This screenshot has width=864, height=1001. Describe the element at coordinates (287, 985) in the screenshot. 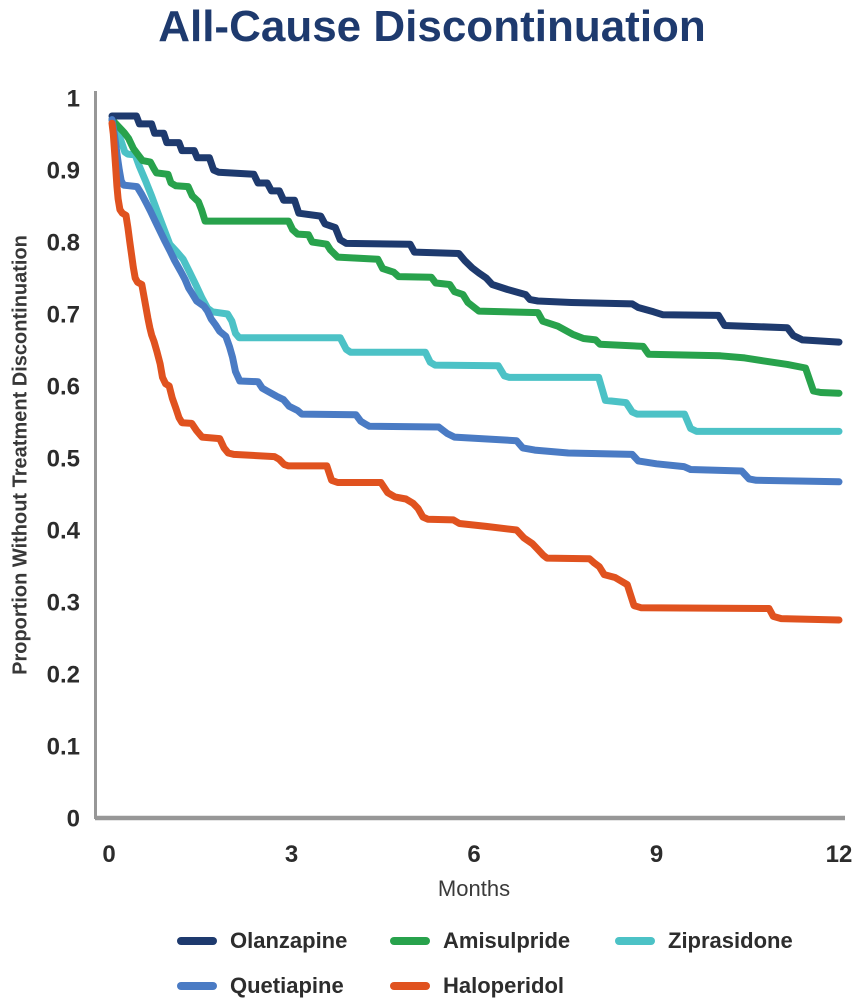

I see `legend-label: Quetiapine` at that location.